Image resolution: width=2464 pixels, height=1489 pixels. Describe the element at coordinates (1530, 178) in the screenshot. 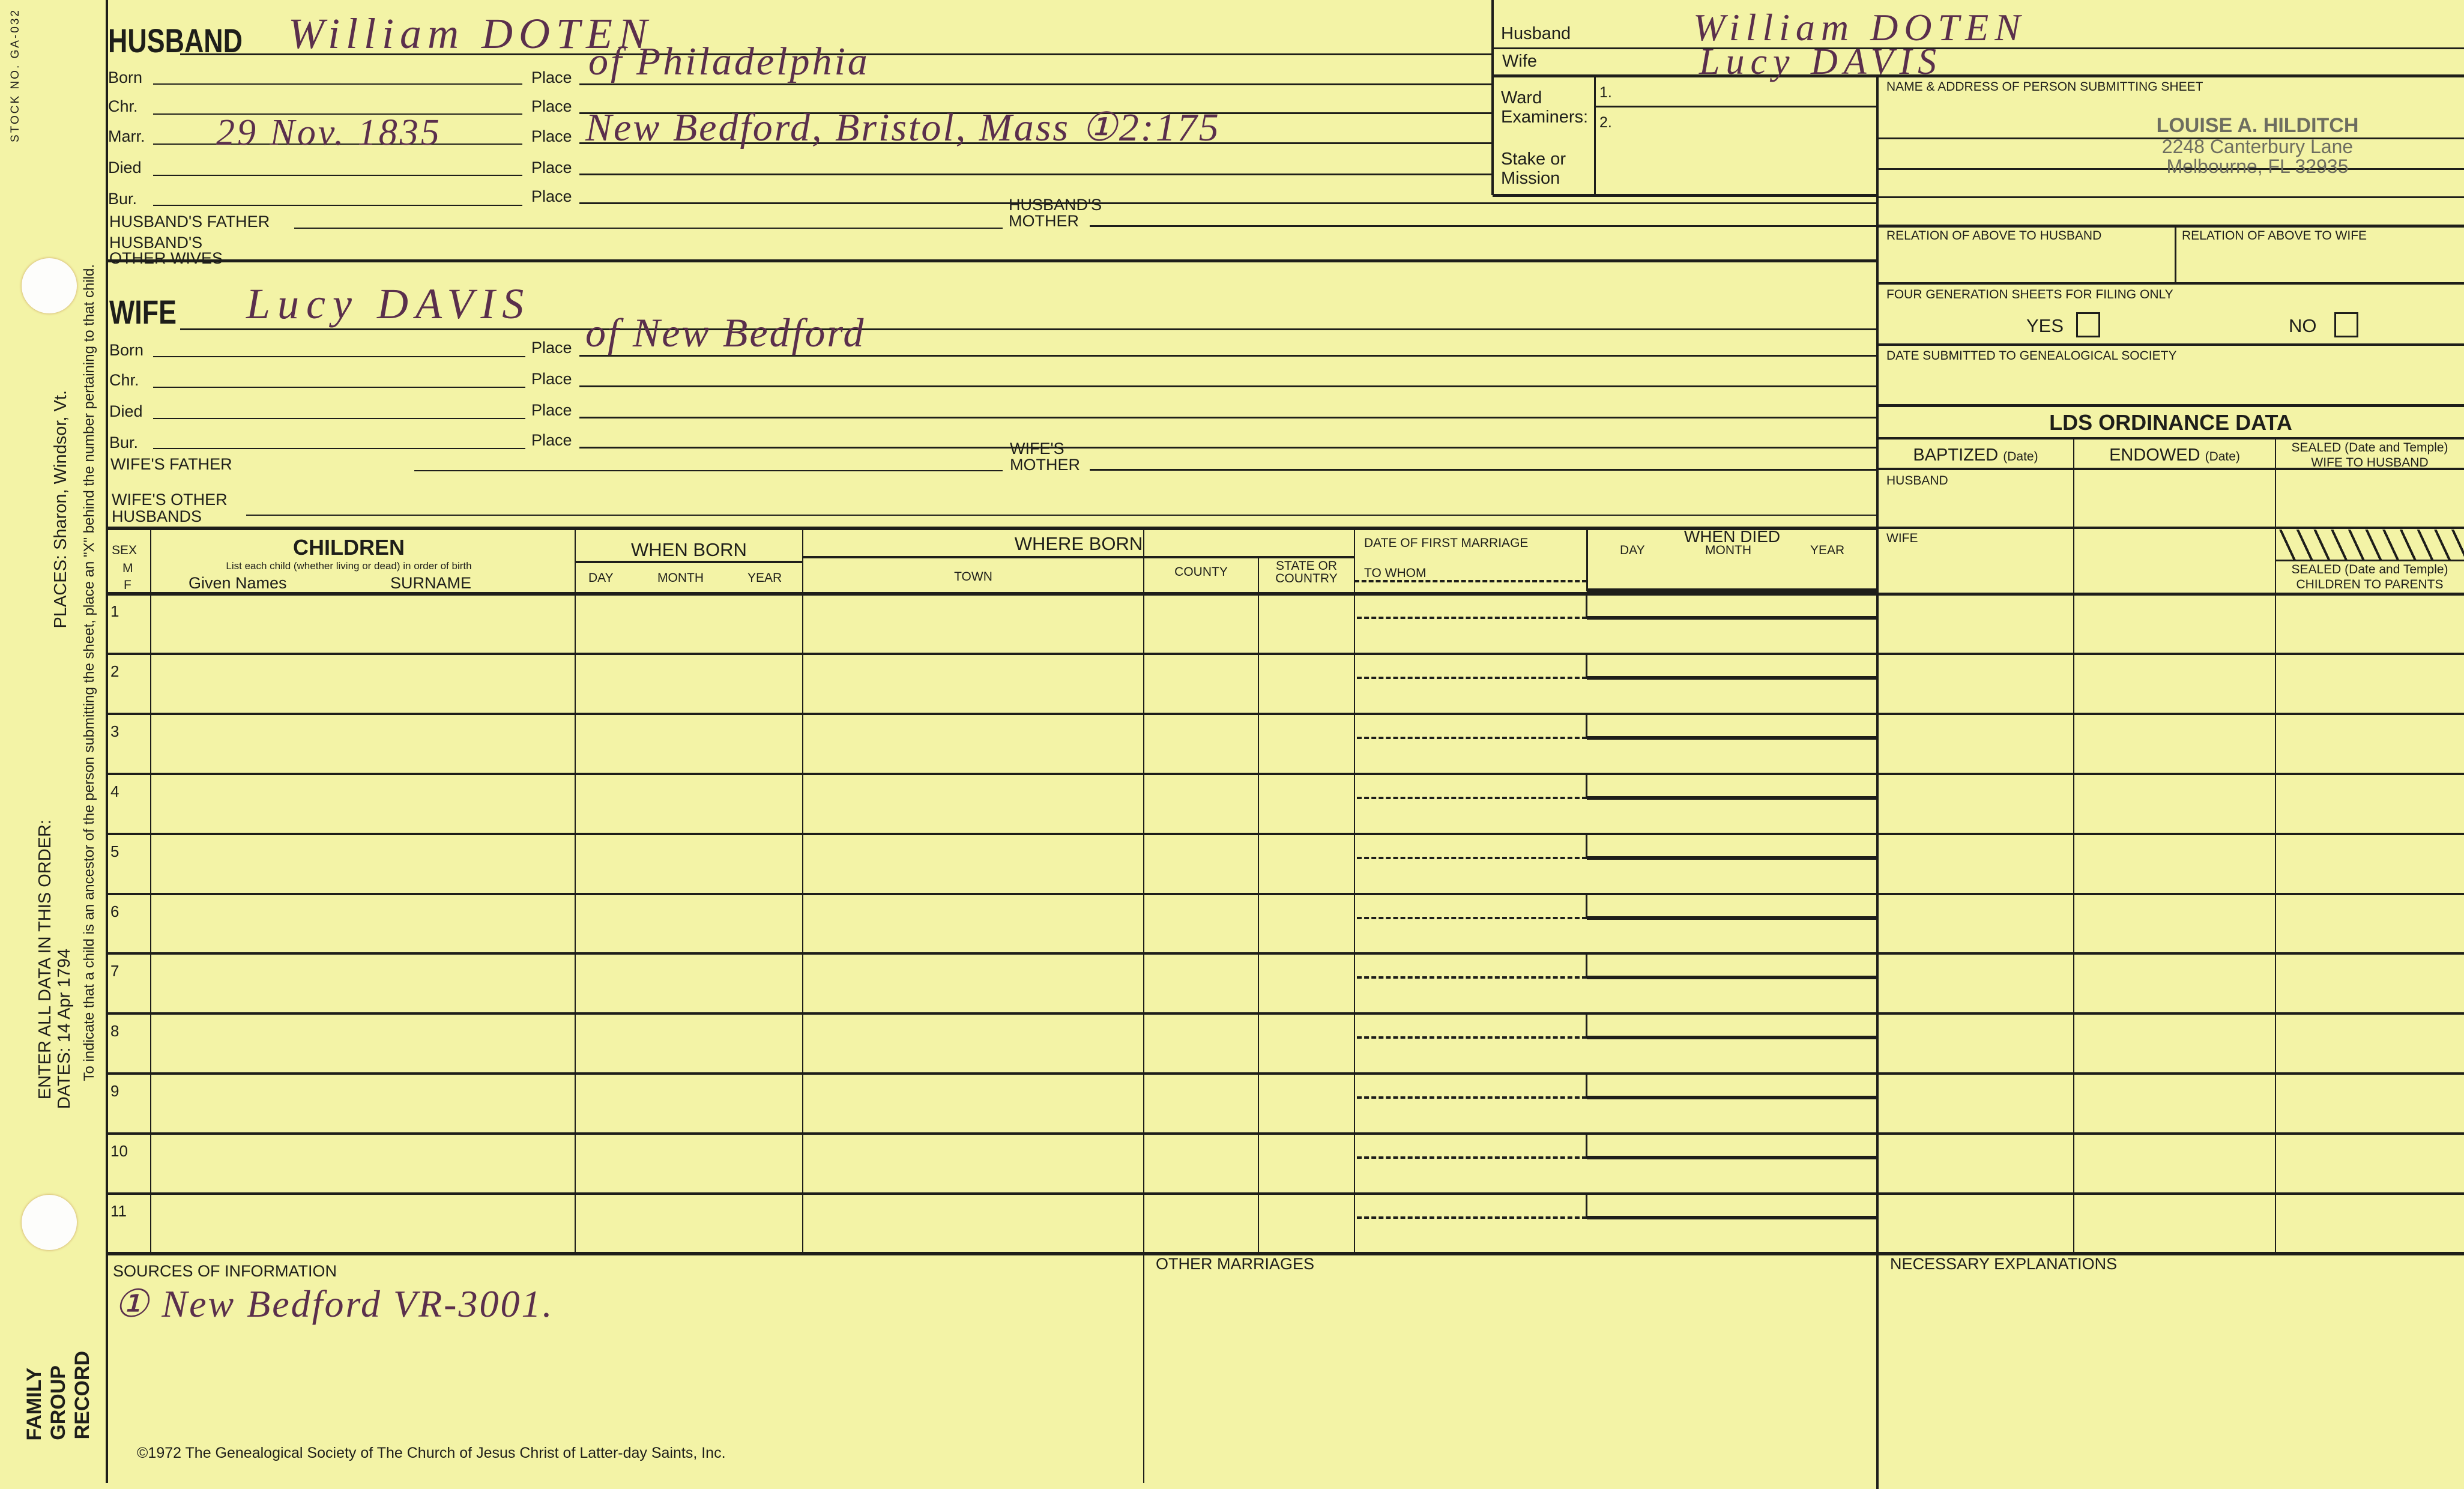

I see `label-line: Mission` at that location.